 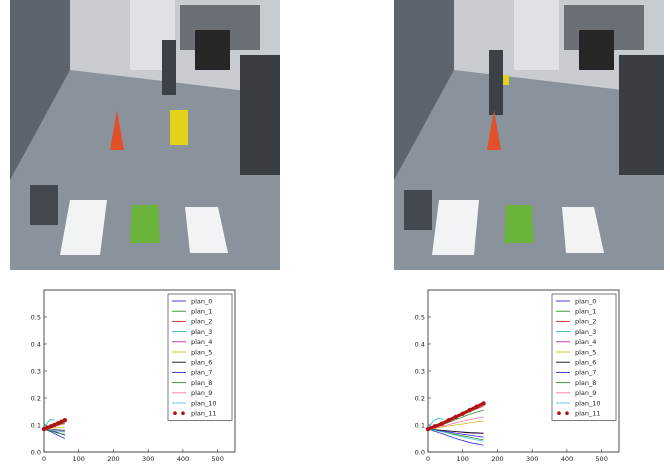 What do you see at coordinates (536, 35) in the screenshot?
I see `door` at bounding box center [536, 35].